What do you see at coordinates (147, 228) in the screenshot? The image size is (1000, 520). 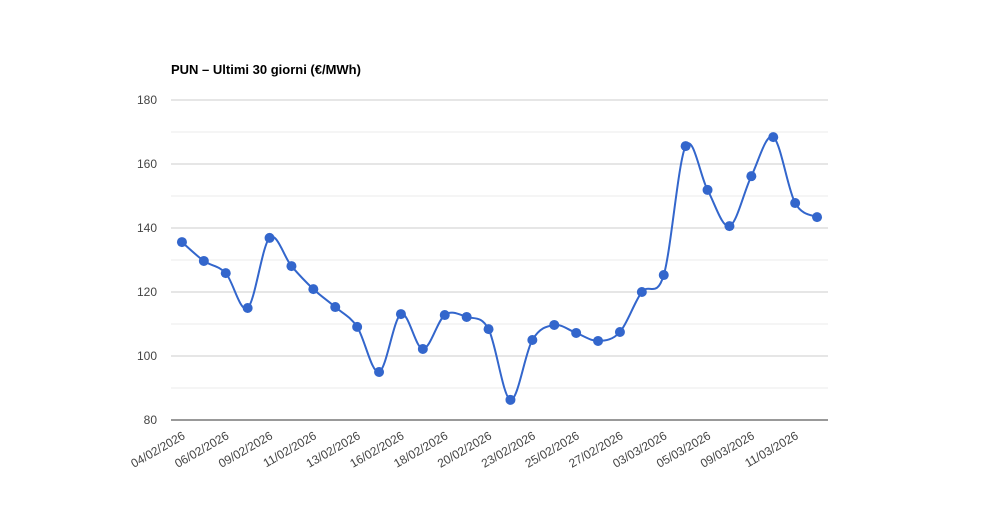 I see `y-tick-label: 140` at bounding box center [147, 228].